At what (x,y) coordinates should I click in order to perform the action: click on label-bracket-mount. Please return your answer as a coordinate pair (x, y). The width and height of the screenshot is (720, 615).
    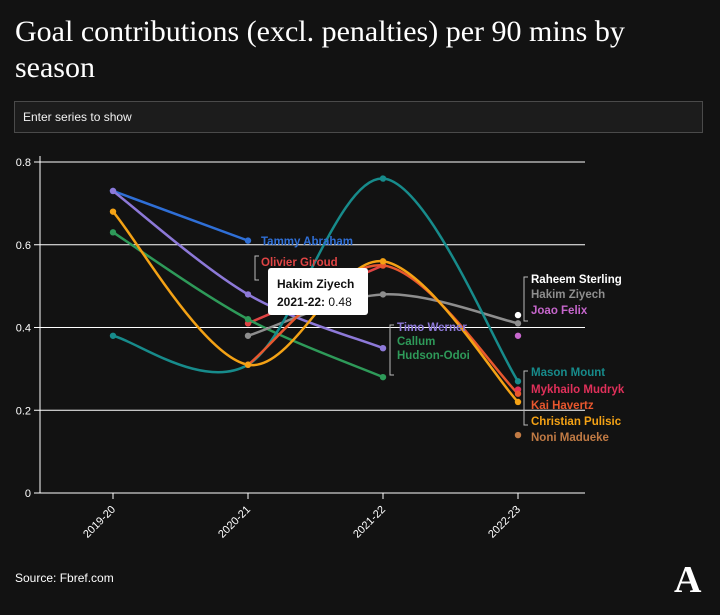
    Looking at the image, I should click on (525, 398).